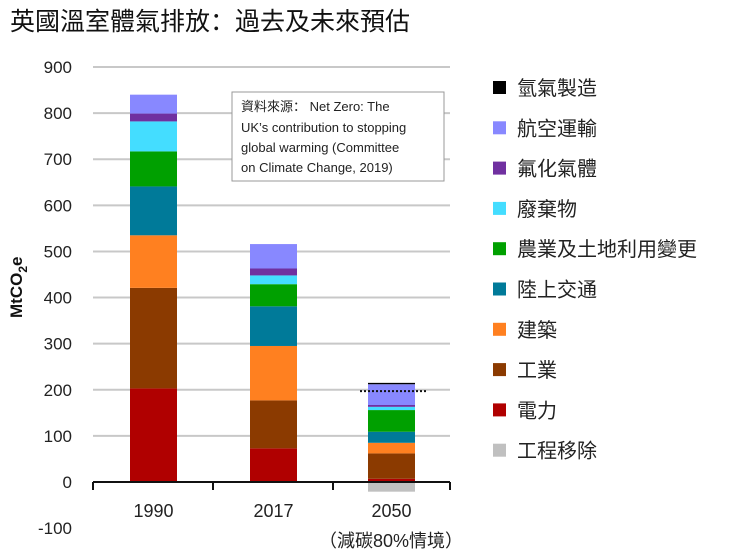 The image size is (740, 556). I want to click on legend-label: 氟化氣體, so click(557, 169).